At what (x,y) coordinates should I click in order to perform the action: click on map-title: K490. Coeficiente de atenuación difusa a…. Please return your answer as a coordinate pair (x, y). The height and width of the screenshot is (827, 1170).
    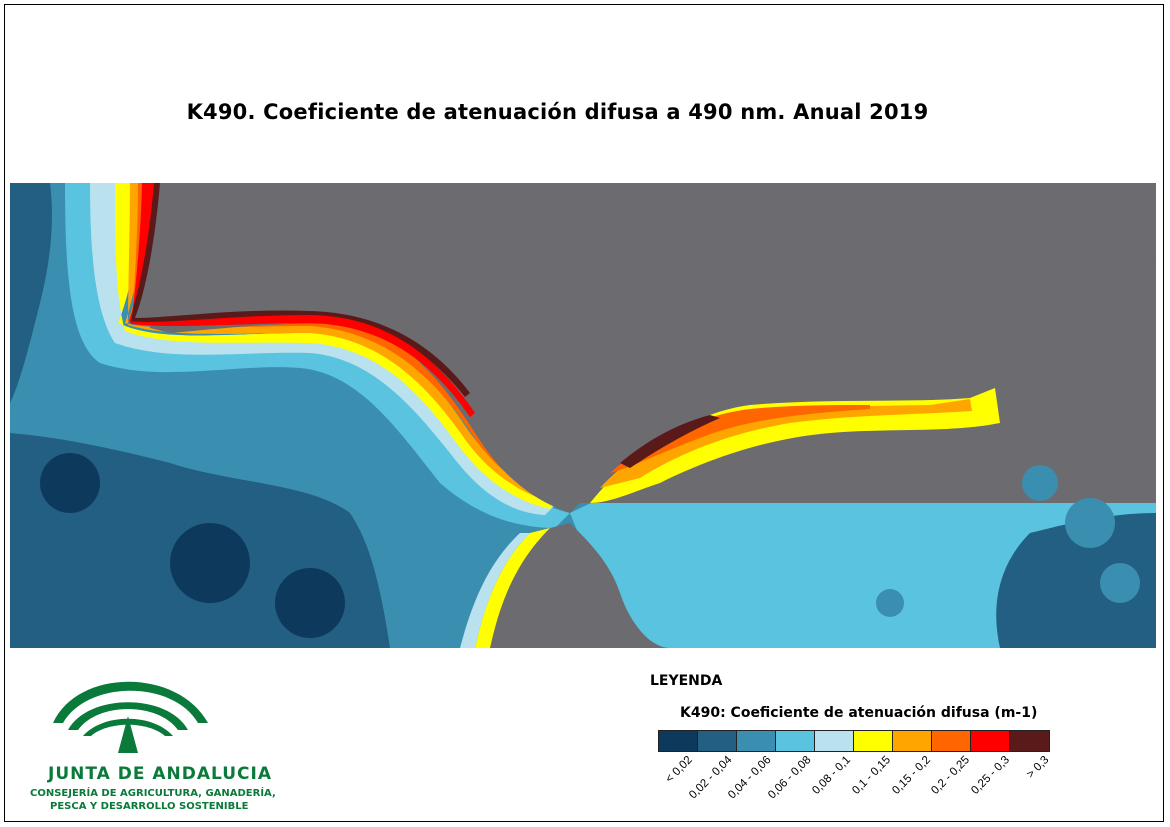
    Looking at the image, I should click on (557, 112).